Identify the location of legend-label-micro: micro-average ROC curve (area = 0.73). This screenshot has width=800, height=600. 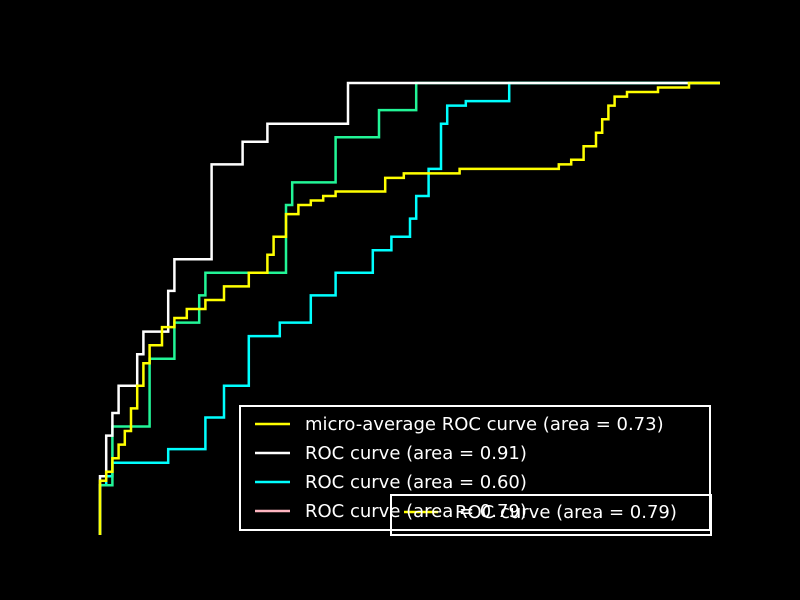
(484, 424).